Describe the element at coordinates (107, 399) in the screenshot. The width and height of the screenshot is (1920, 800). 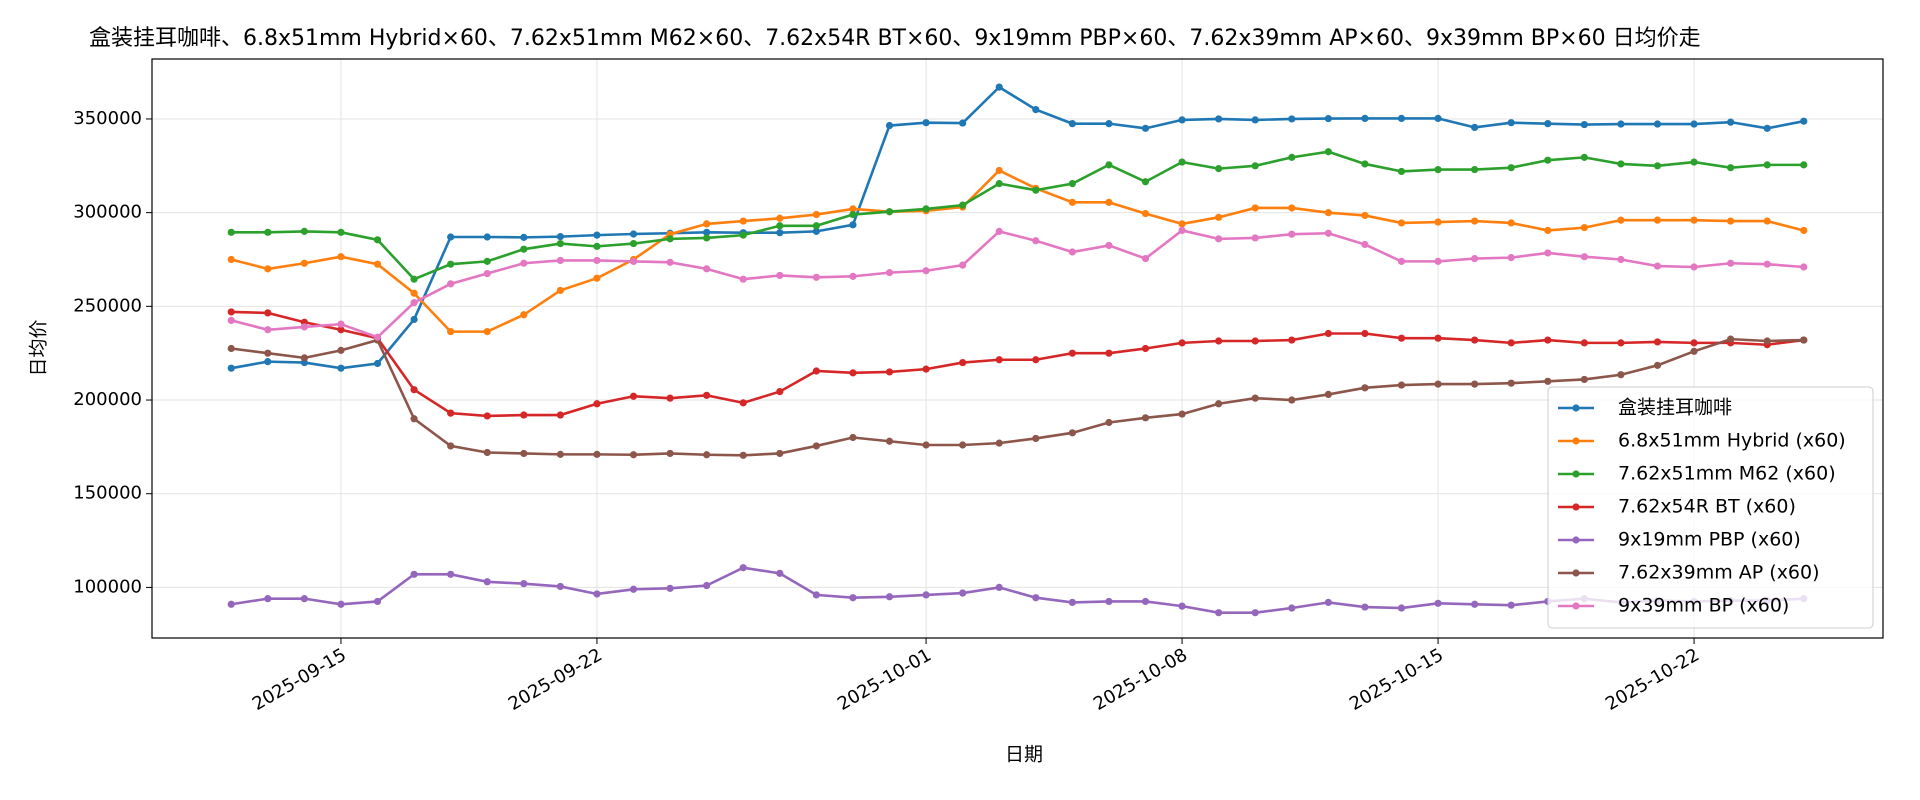
I see `y-tick-label: 200000` at that location.